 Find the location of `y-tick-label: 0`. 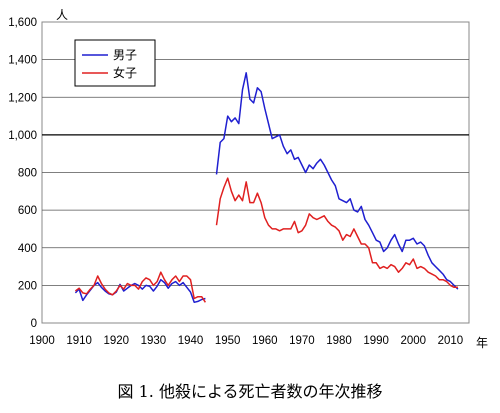

y-tick-label: 0 is located at coordinates (34, 324).